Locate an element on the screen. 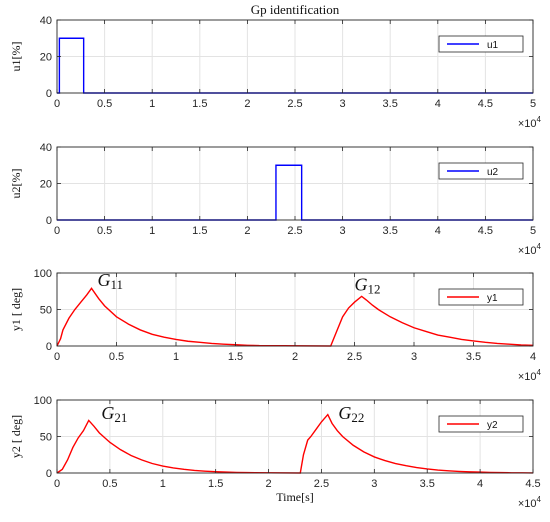 The image size is (550, 522). legend: u2 is located at coordinates (481, 171).